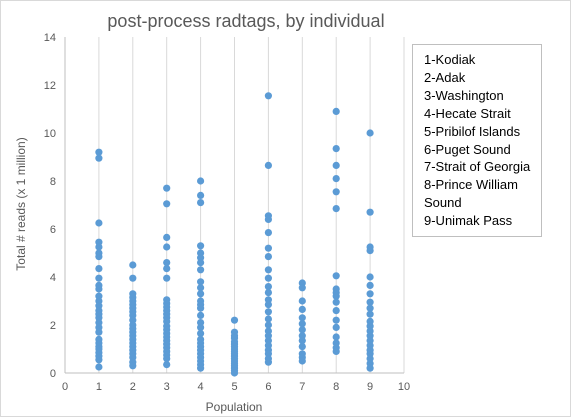  What do you see at coordinates (336, 387) in the screenshot?
I see `x-tick-label: 8` at bounding box center [336, 387].